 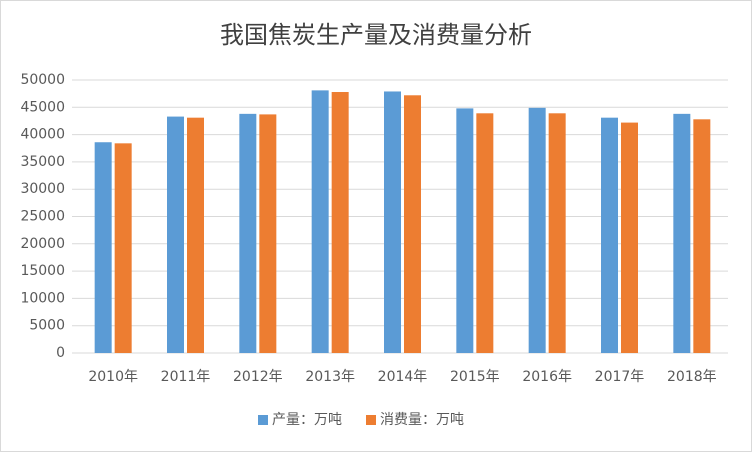 What do you see at coordinates (422, 420) in the screenshot?
I see `legend-label: 消费量：万吨` at bounding box center [422, 420].